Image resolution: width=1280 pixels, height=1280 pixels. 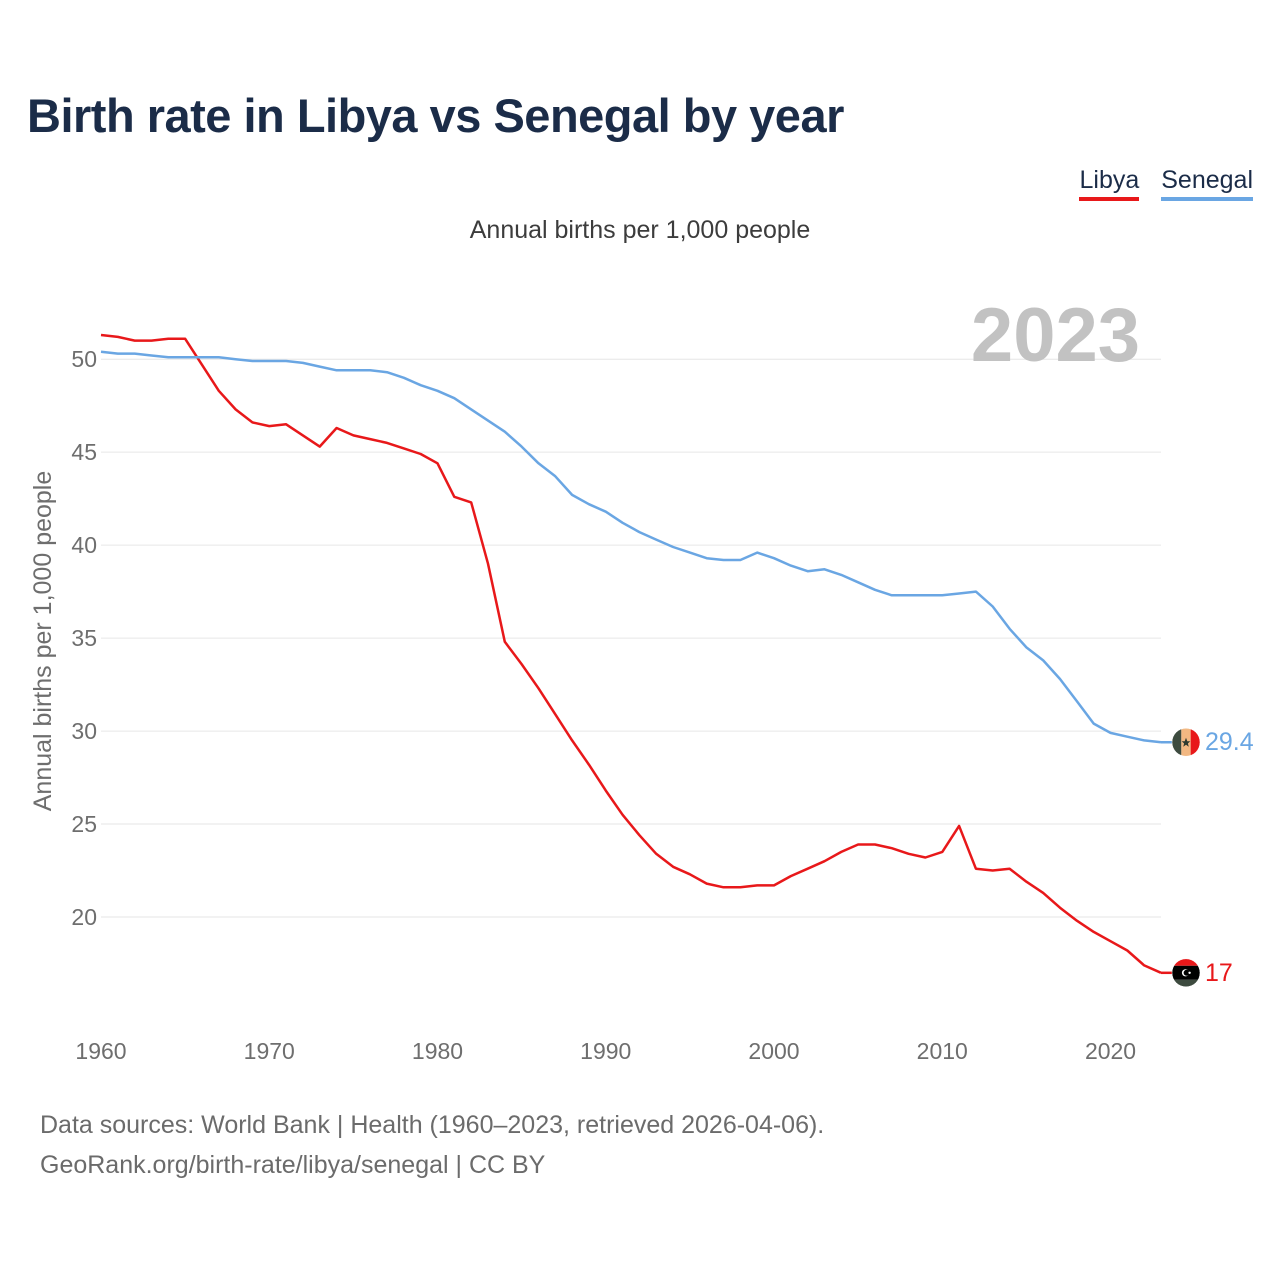 I want to click on end-value-libya: 17, so click(x=1219, y=973).